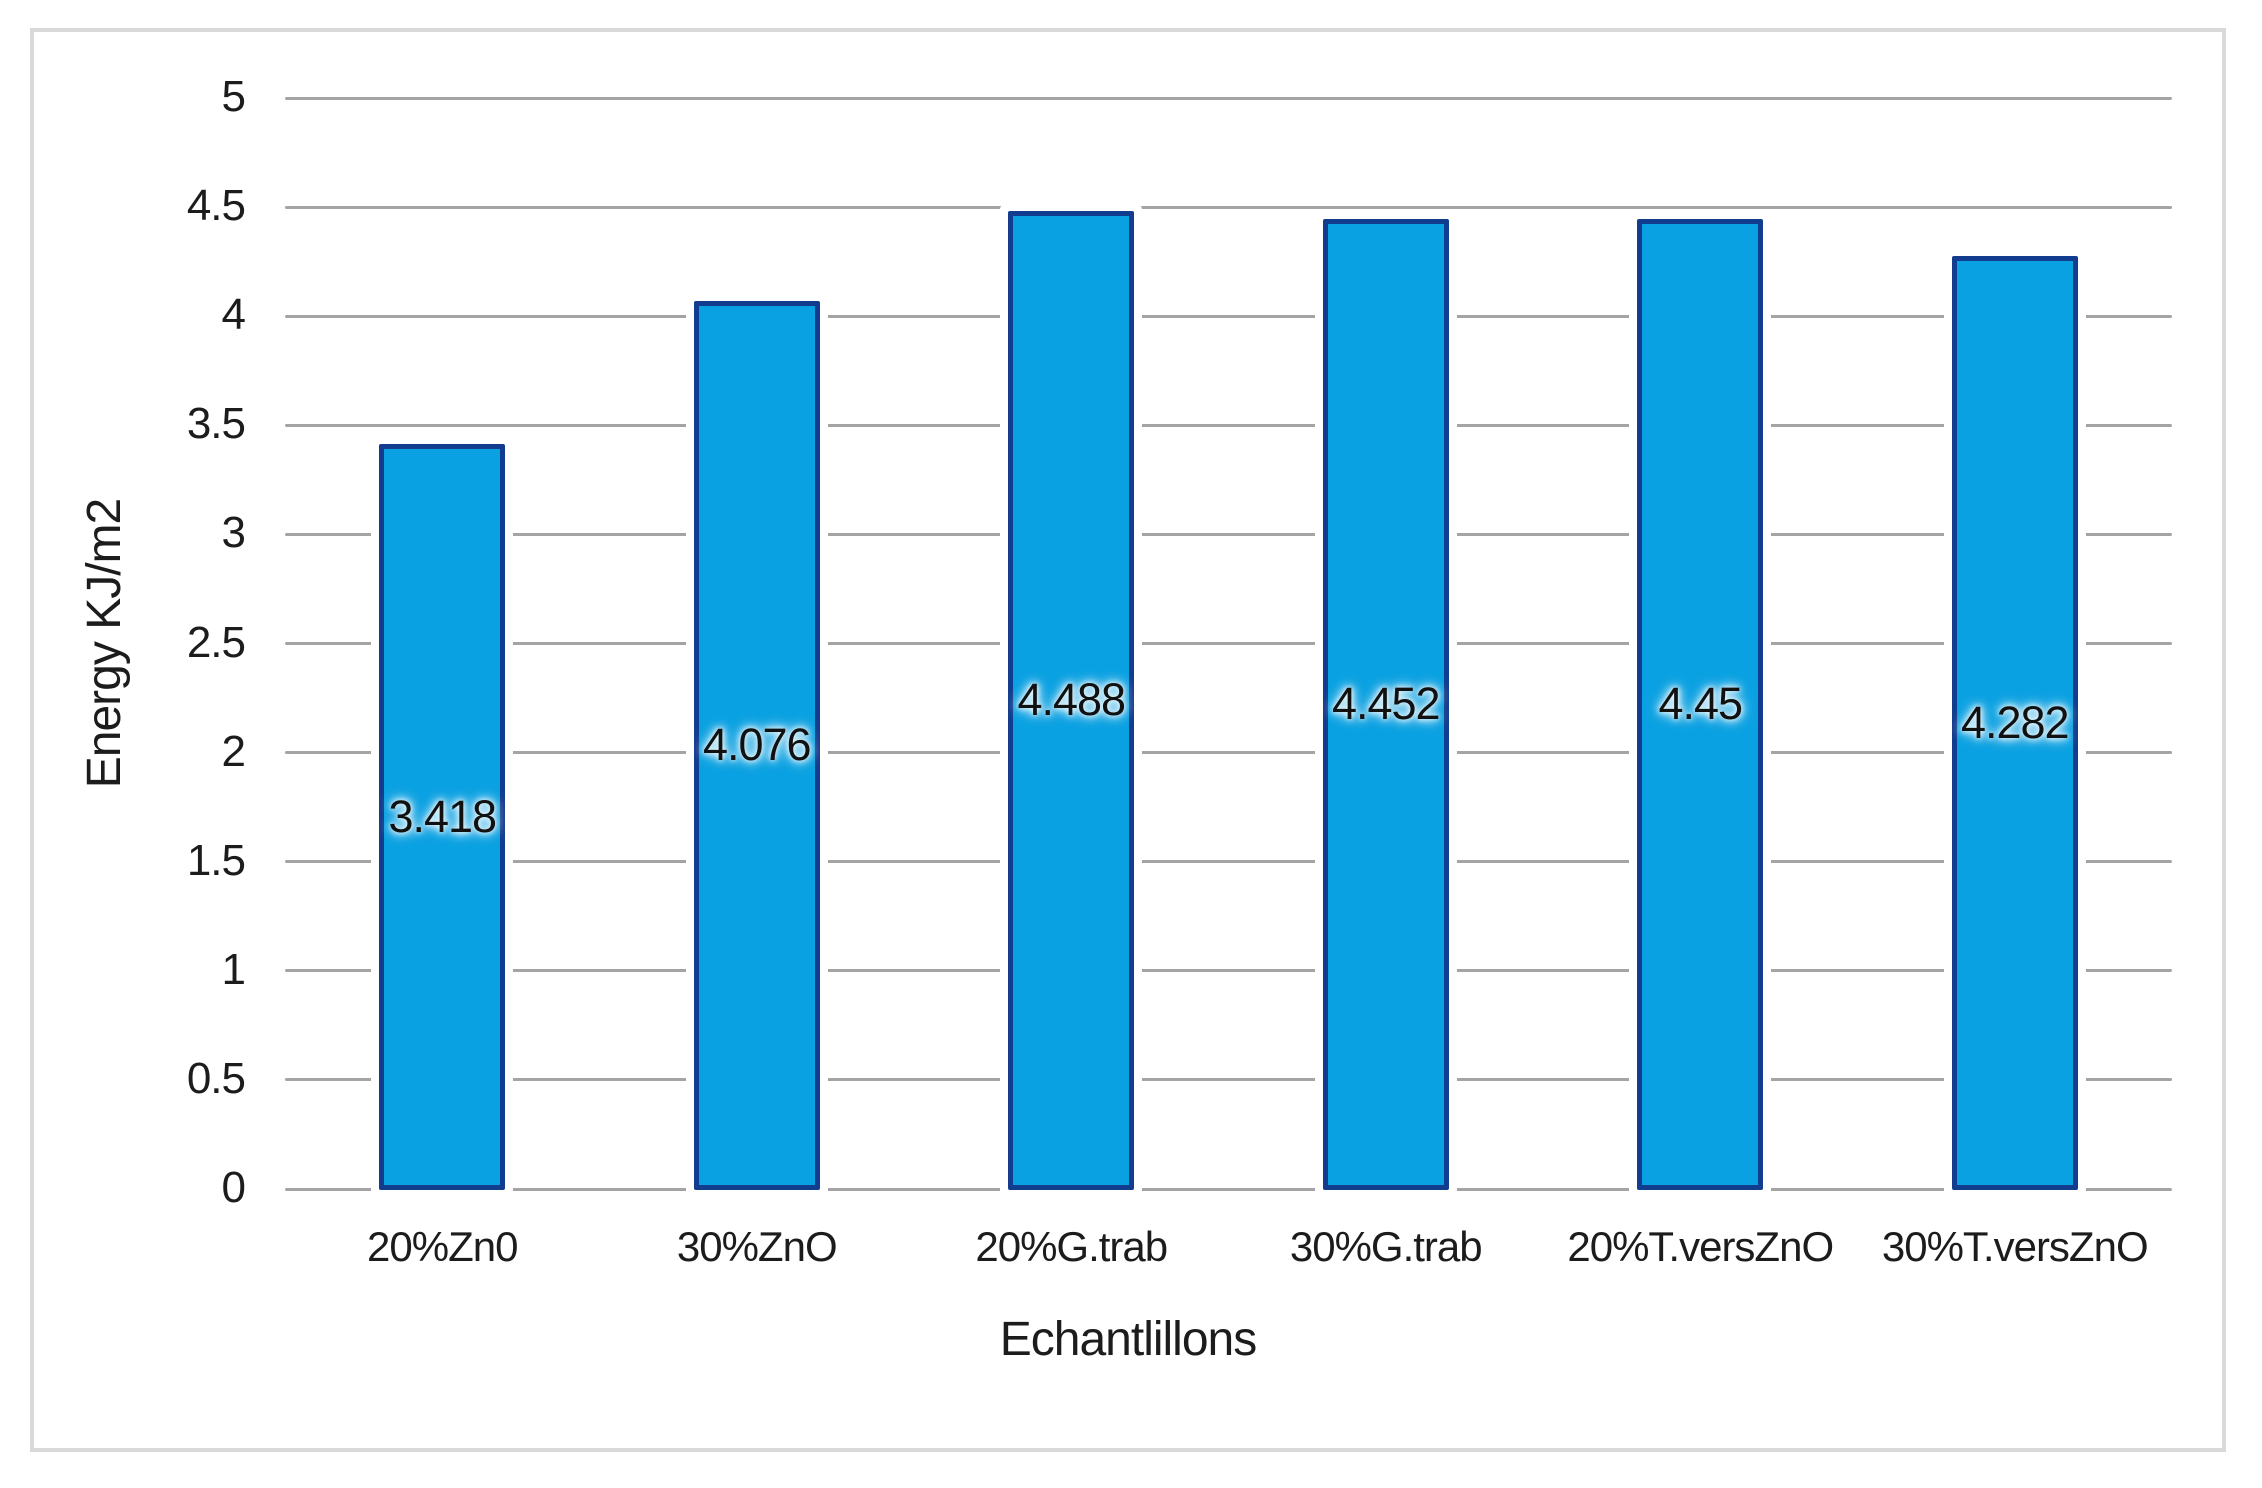  Describe the element at coordinates (233, 751) in the screenshot. I see `y-tick-label: 2` at that location.